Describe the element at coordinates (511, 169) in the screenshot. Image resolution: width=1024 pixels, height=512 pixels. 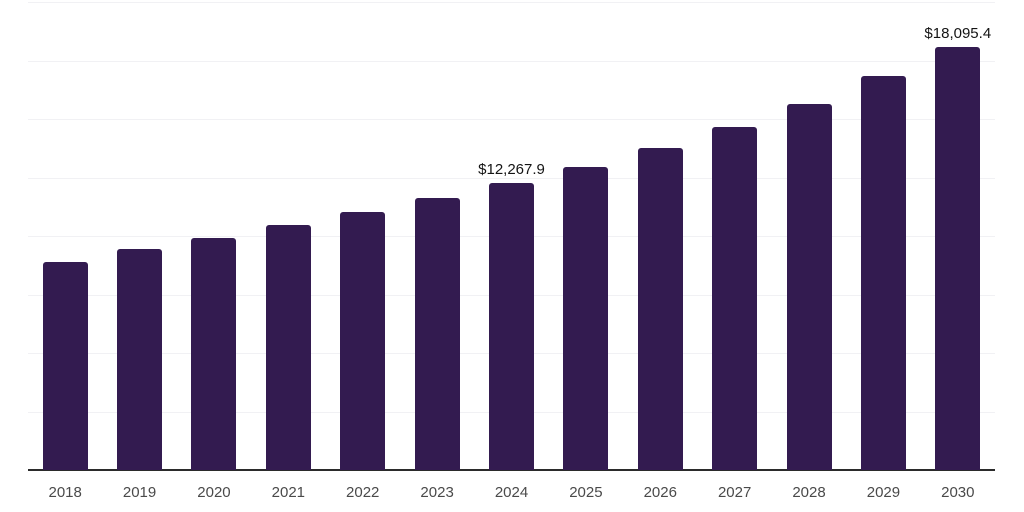
I see `value-label-2024: $12,267.9` at that location.